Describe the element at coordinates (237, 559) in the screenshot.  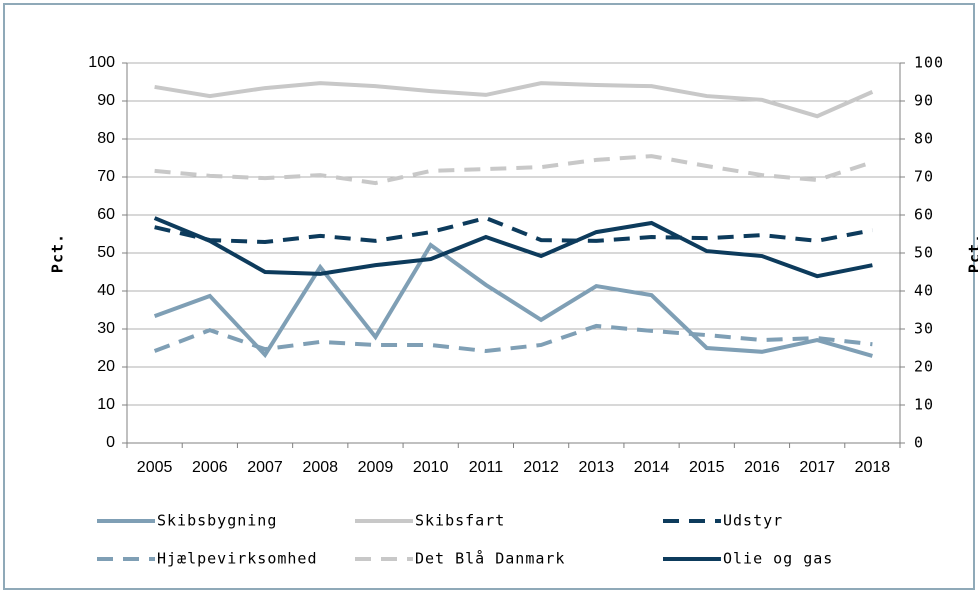
I see `legend-label: Hjælpevirksomhed` at that location.